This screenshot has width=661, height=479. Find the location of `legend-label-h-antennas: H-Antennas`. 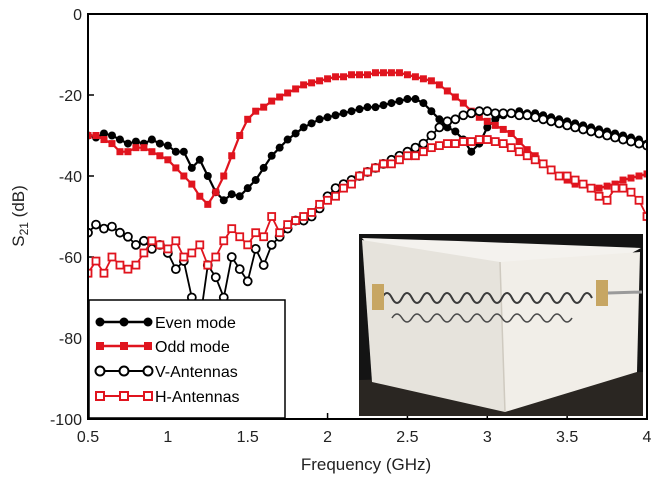

legend-label-h-antennas: H-Antennas is located at coordinates (197, 397).